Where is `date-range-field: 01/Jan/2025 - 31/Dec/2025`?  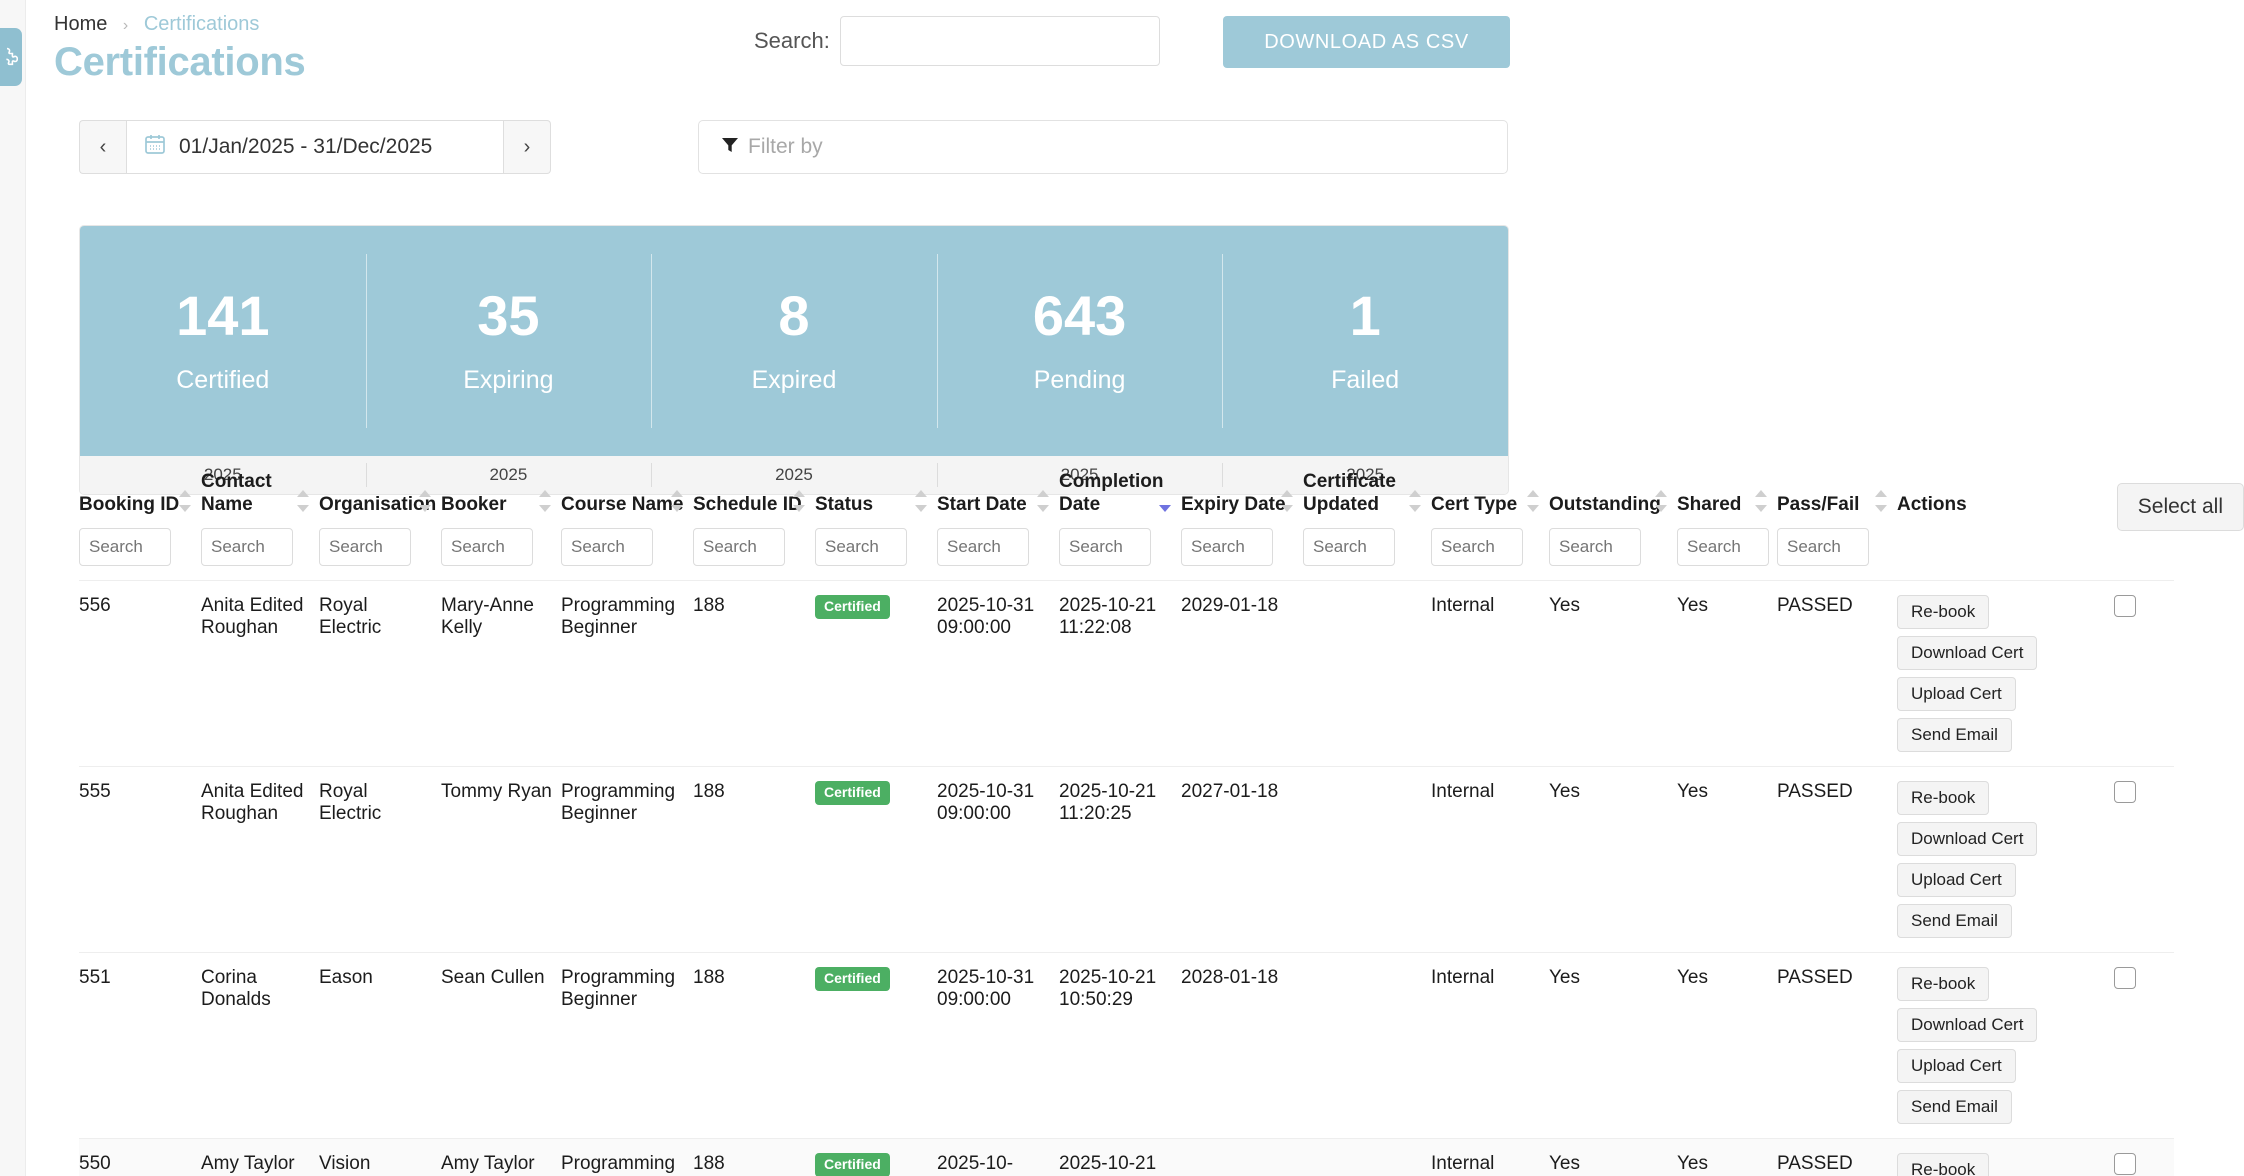 date-range-field: 01/Jan/2025 - 31/Dec/2025 is located at coordinates (315, 147).